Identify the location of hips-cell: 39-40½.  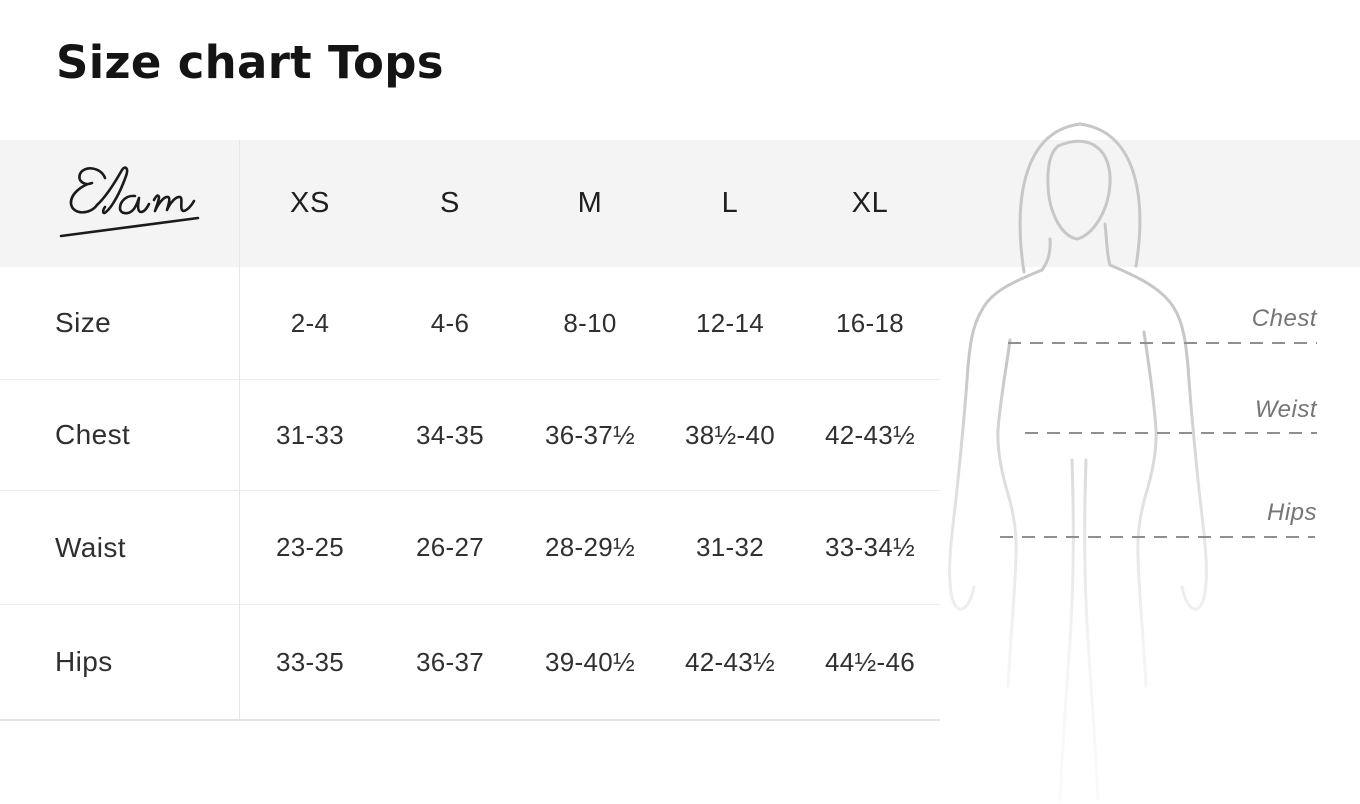
(590, 661).